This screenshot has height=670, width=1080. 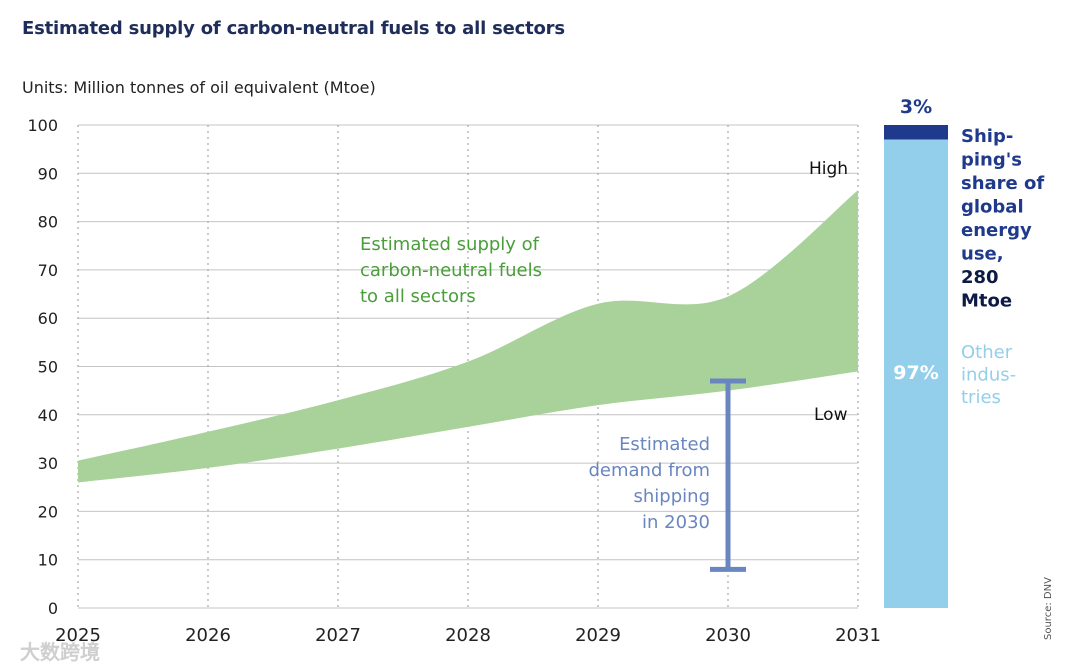 I want to click on other-industries-label-line: Other, so click(x=987, y=352).